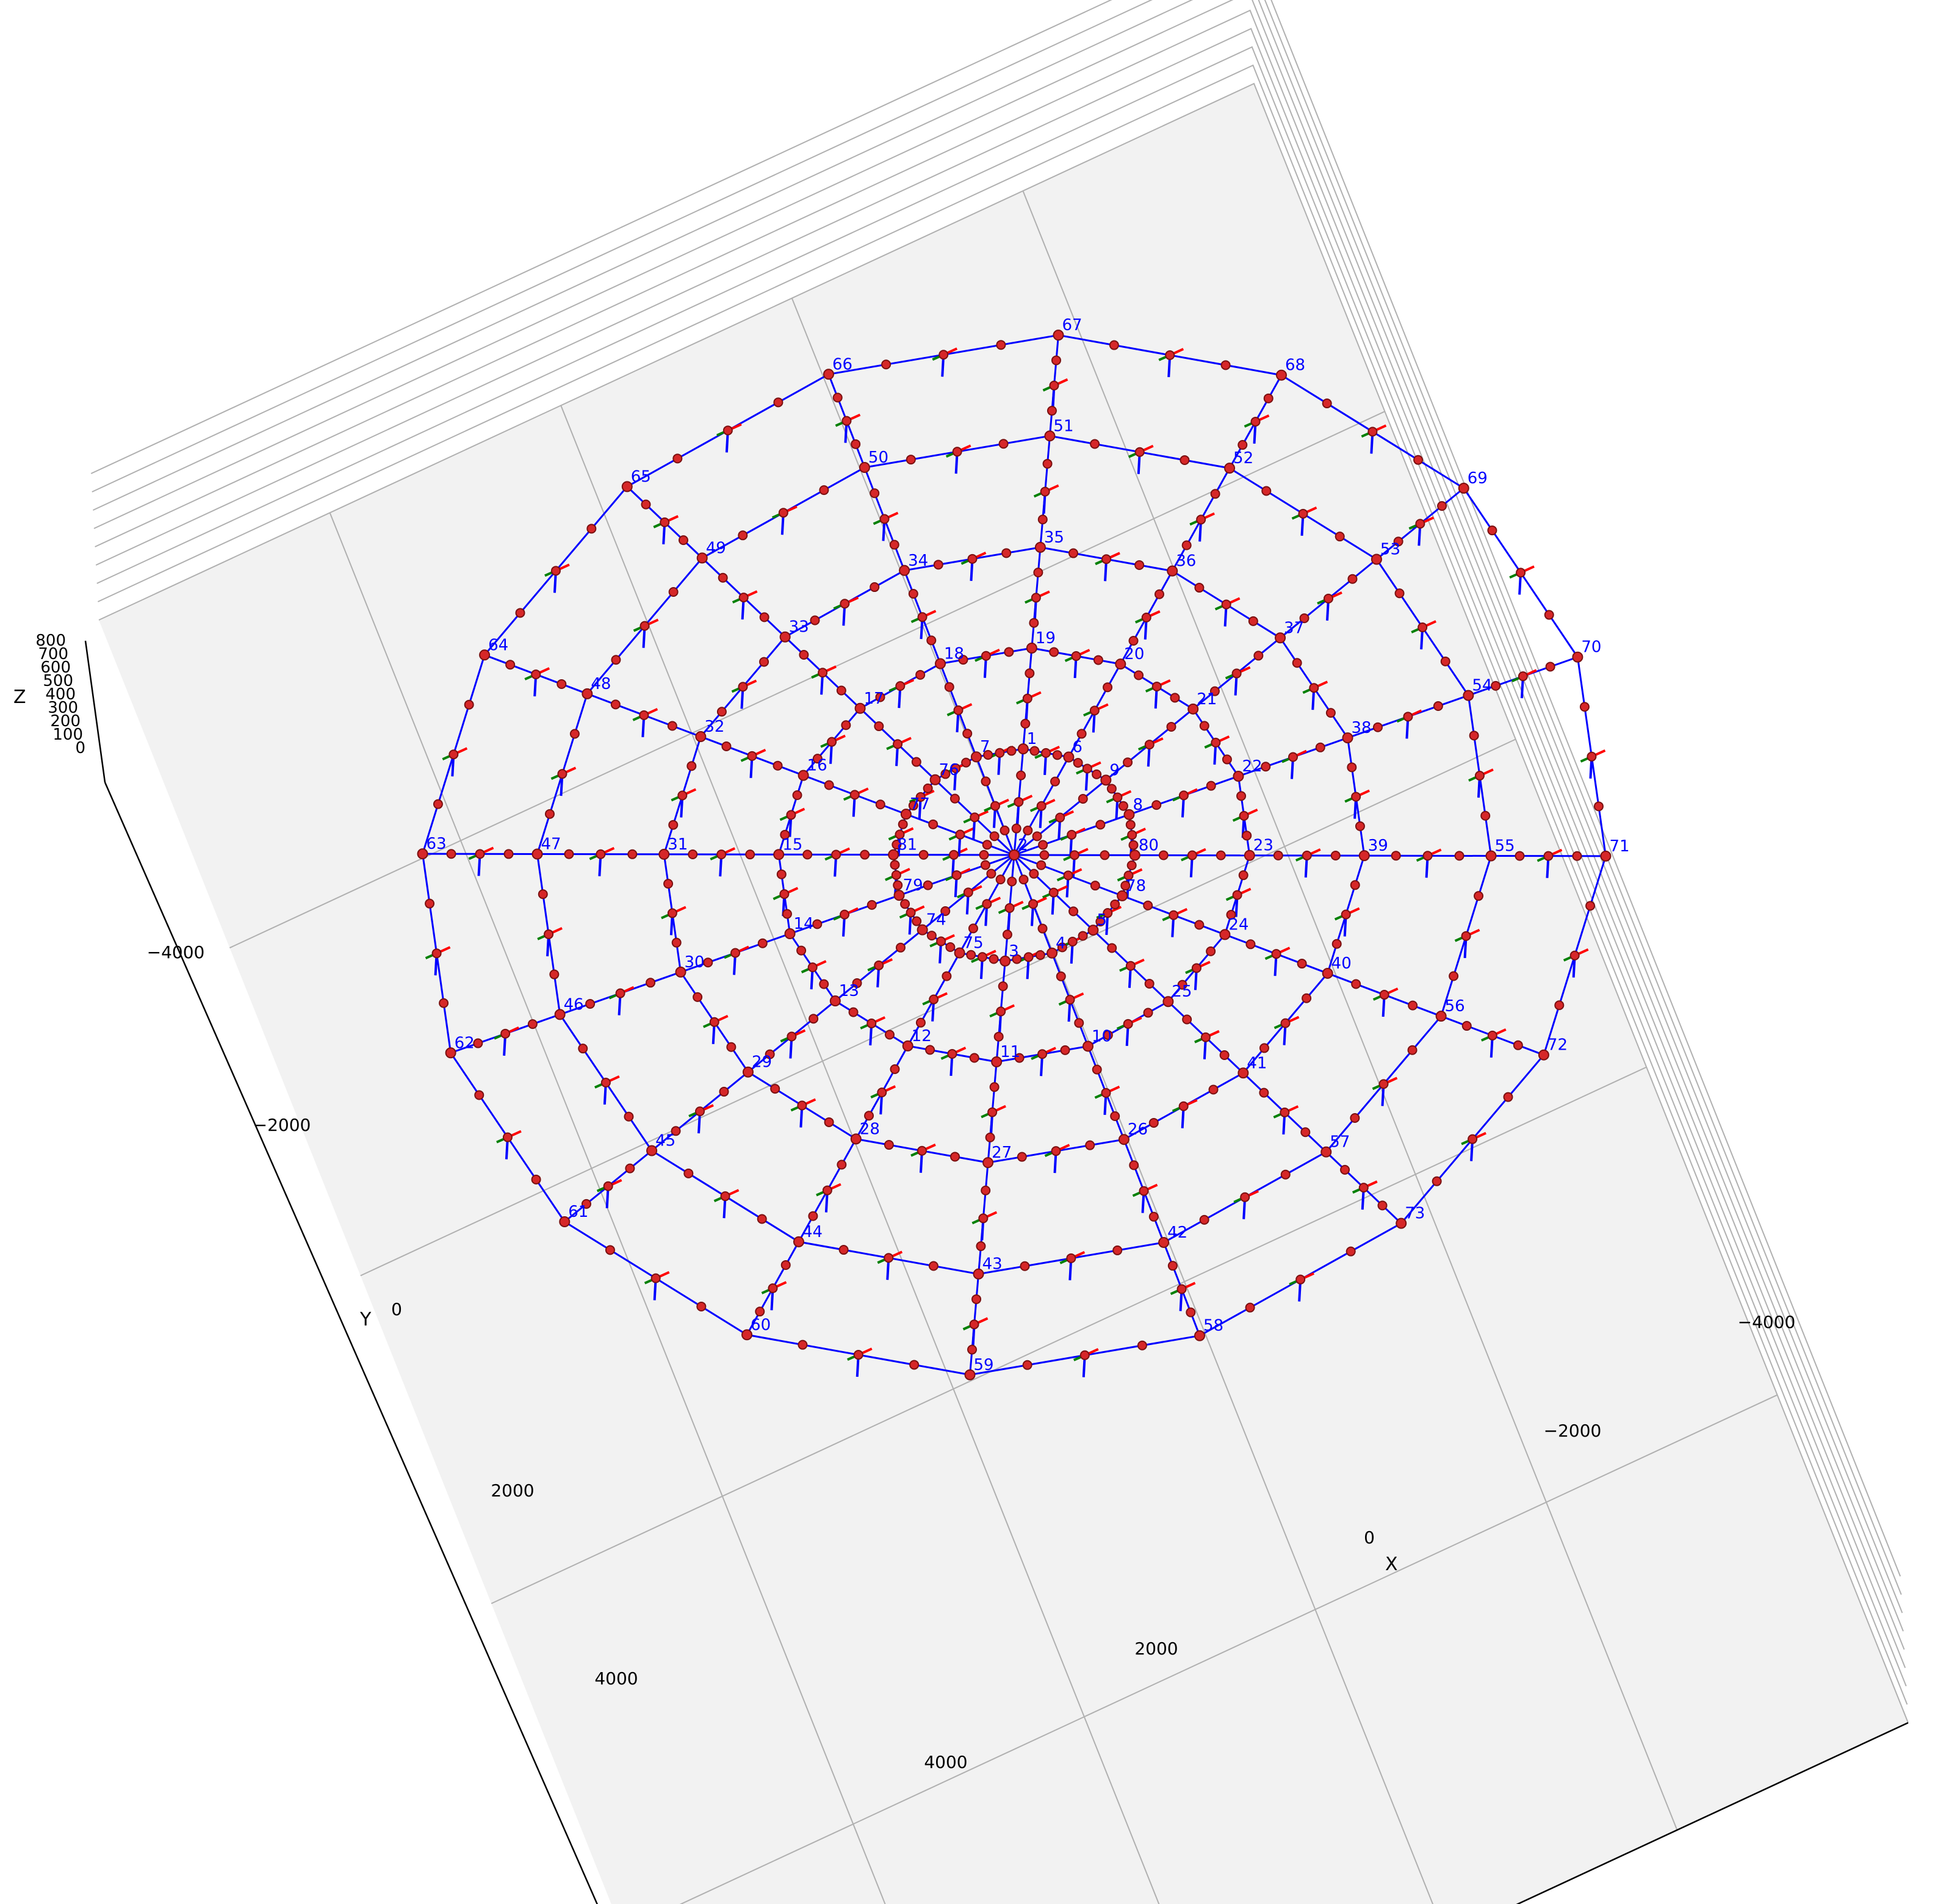  Describe the element at coordinates (1138, 805) in the screenshot. I see `node-label: 8` at that location.